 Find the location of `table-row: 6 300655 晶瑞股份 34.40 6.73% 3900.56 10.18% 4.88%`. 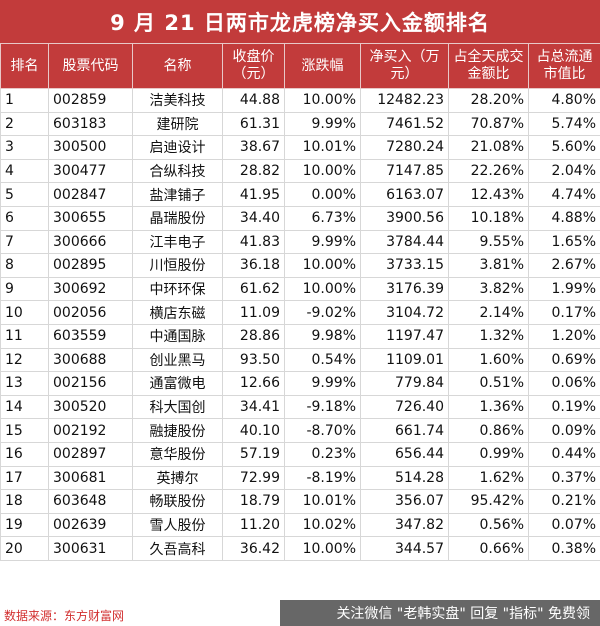

table-row: 6 300655 晶瑞股份 34.40 6.73% 3900.56 10.18% 4.88% is located at coordinates (300, 218).